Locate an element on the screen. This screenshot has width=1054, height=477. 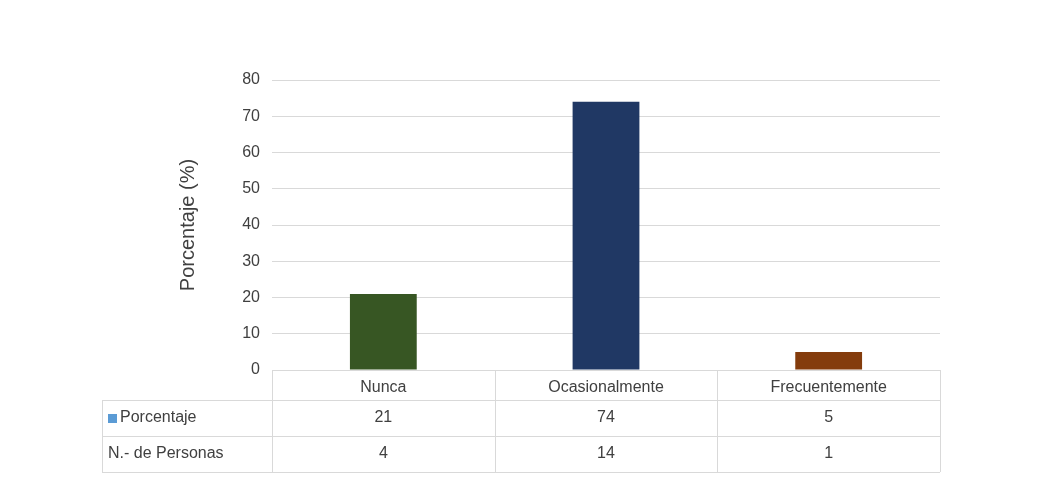
text: N.- de Personas is located at coordinates (166, 453).